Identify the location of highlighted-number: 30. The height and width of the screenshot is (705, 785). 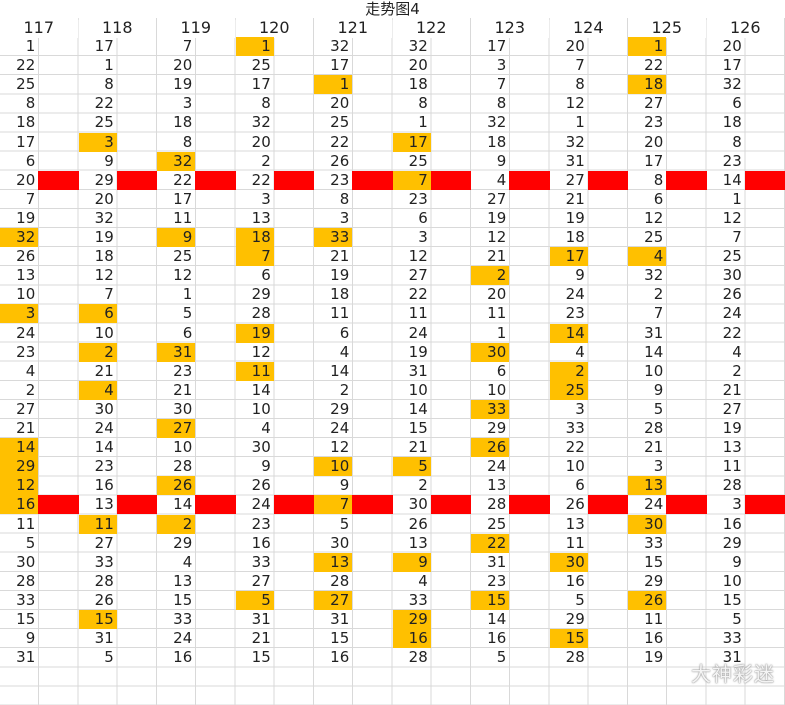
(568, 562).